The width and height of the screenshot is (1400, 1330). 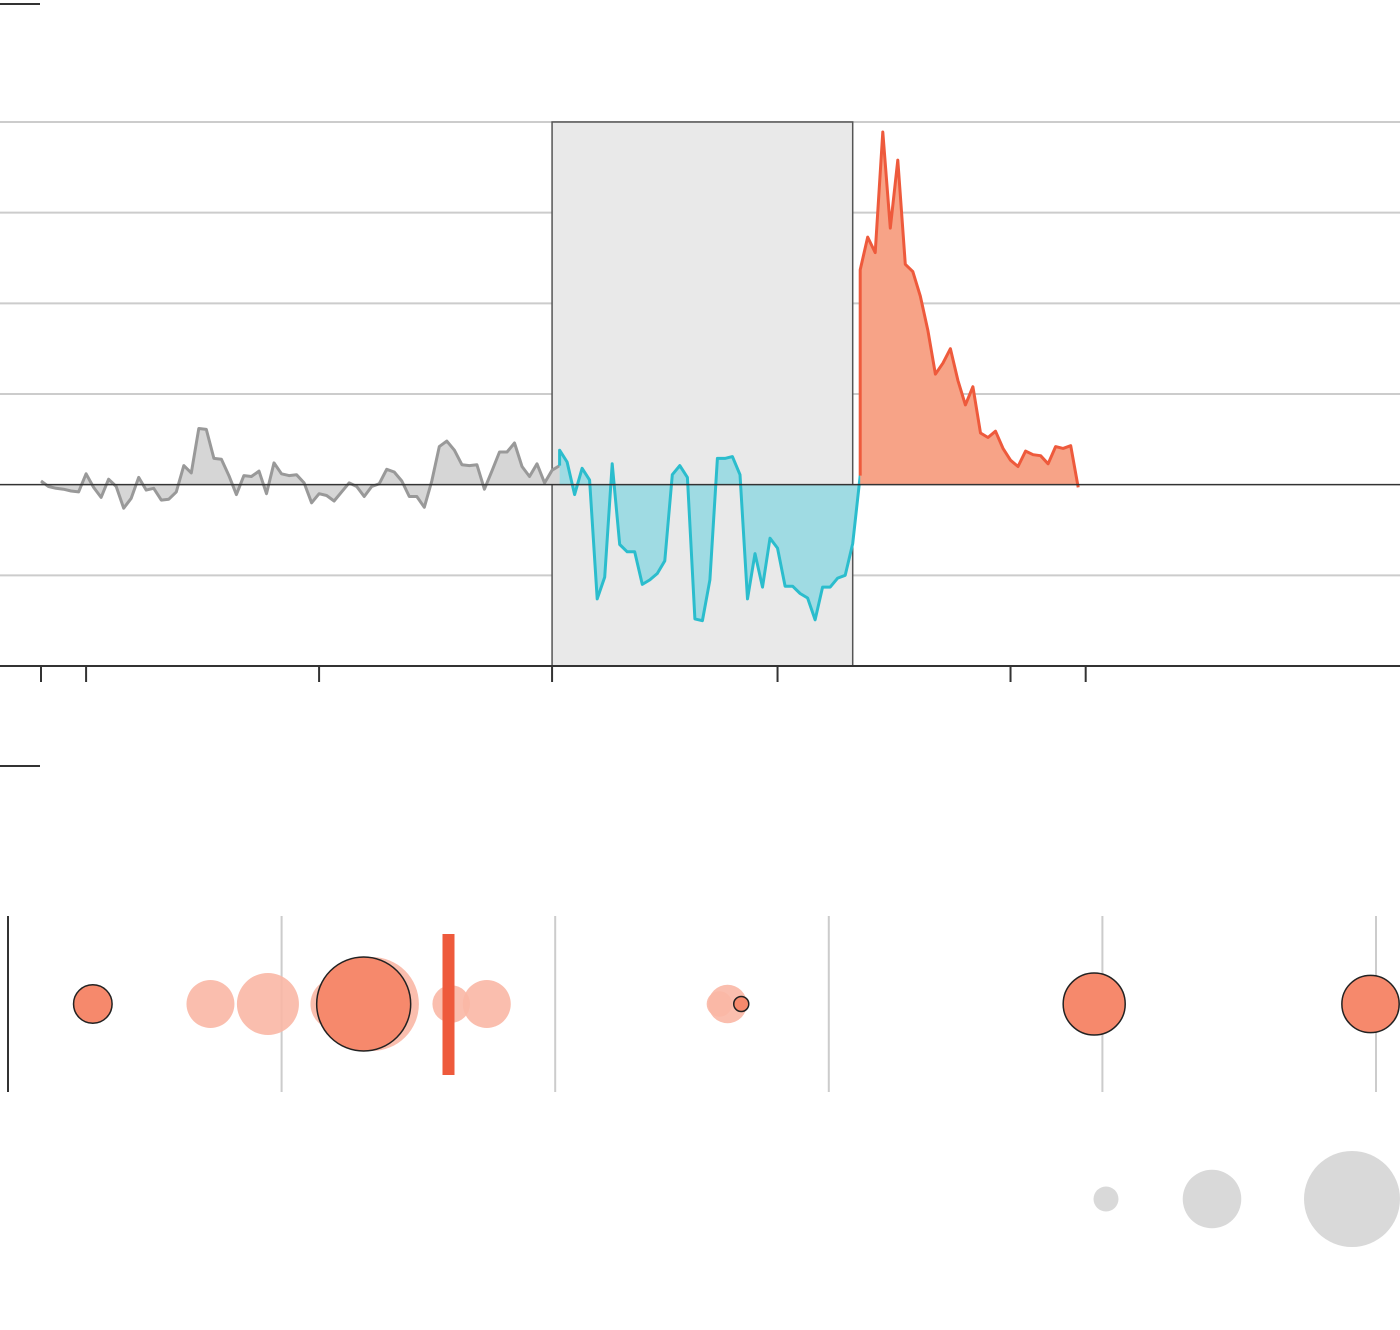 I want to click on below-area, so click(x=710, y=535).